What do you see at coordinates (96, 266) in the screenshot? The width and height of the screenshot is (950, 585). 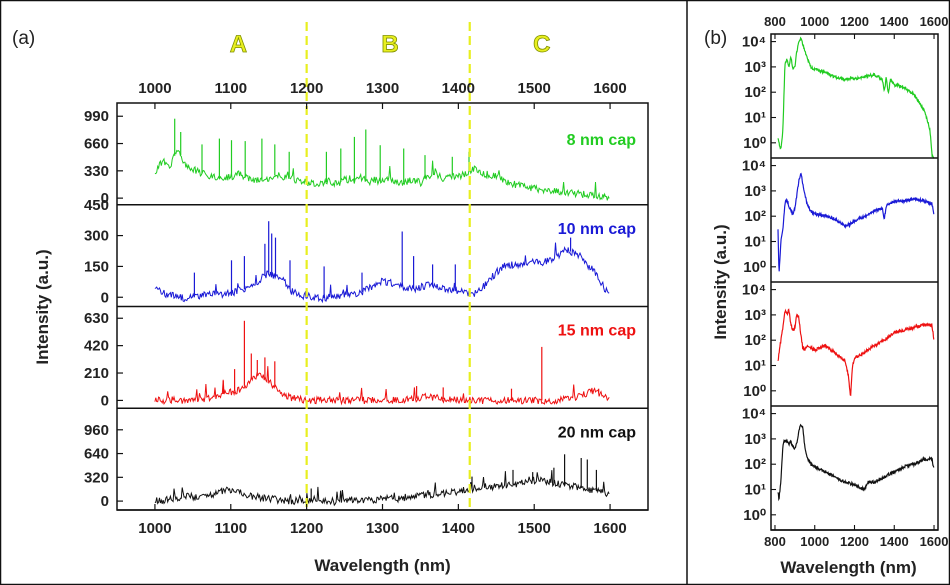 I see `y-tick-label: 150` at bounding box center [96, 266].